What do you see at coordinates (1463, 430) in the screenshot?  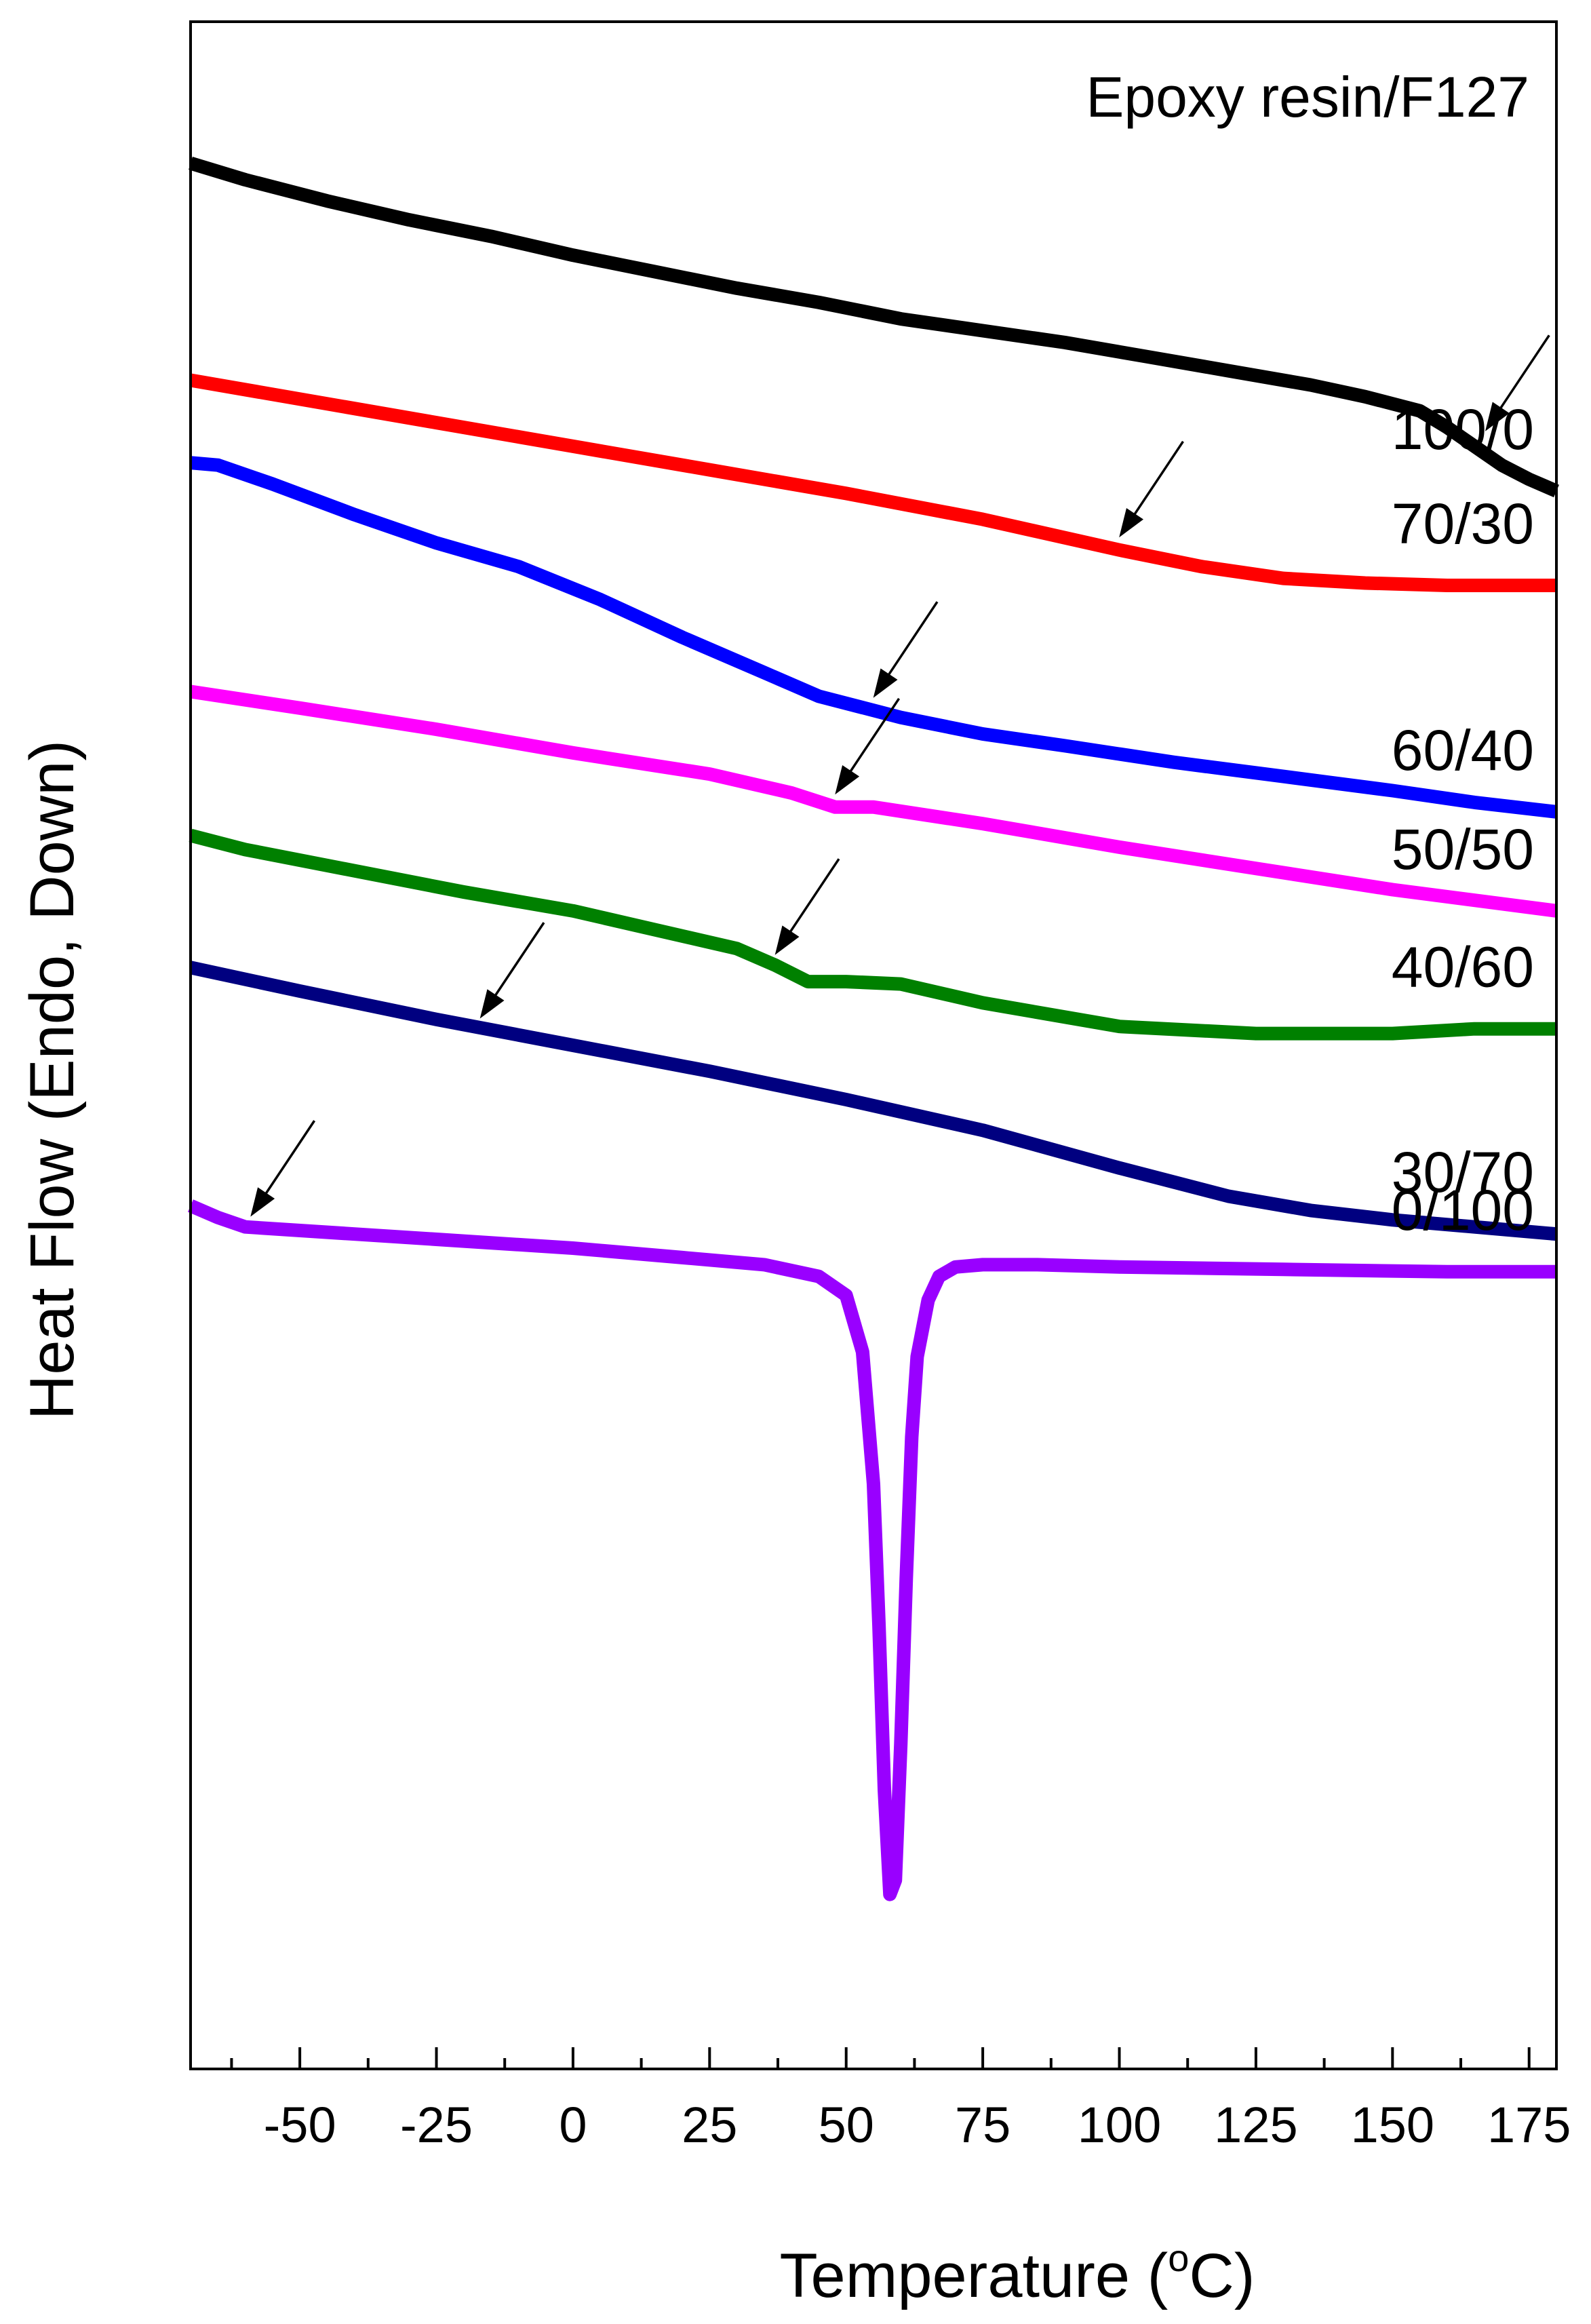 I see `series-label: 100/0` at bounding box center [1463, 430].